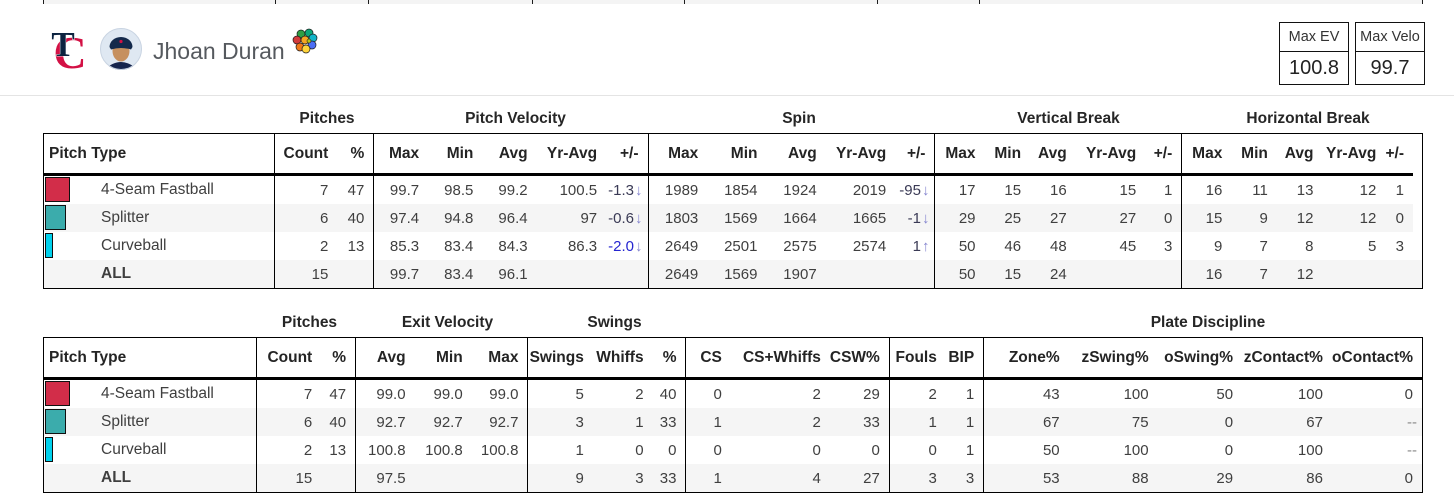 This screenshot has height=497, width=1454. What do you see at coordinates (401, 218) in the screenshot?
I see `stat-cell: 97.4` at bounding box center [401, 218].